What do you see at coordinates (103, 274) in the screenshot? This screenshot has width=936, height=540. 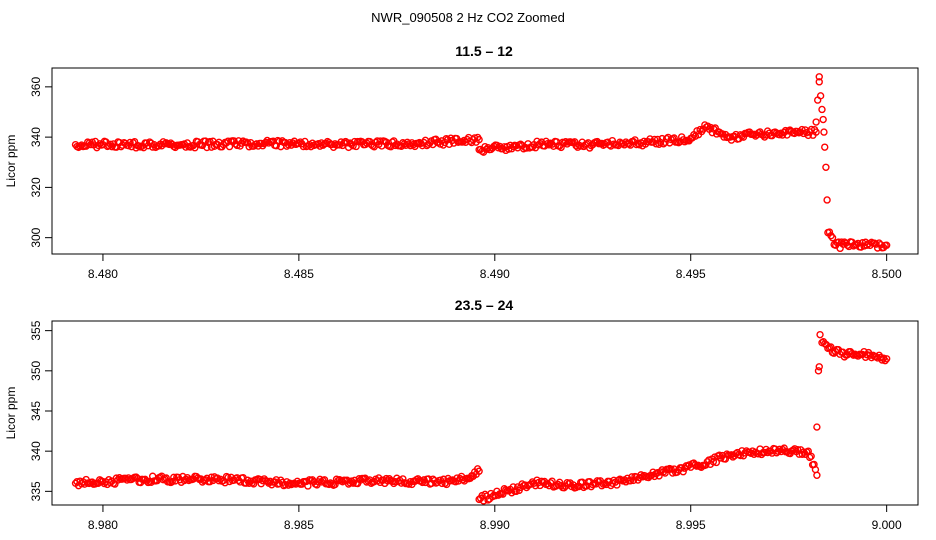 I see `x-tick-label: 8.480` at bounding box center [103, 274].